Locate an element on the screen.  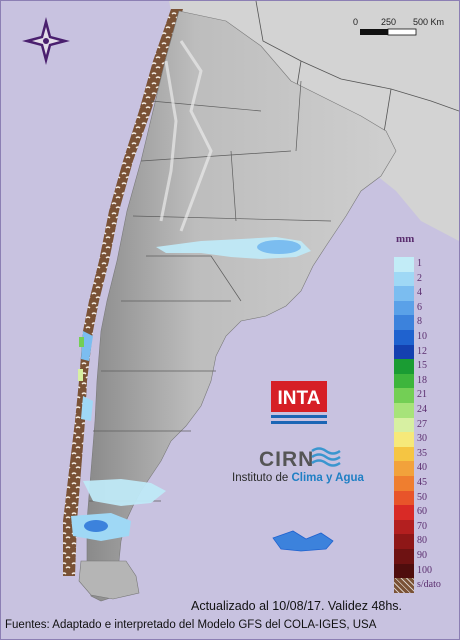
compass-rose-icon is located at coordinates (46, 41).